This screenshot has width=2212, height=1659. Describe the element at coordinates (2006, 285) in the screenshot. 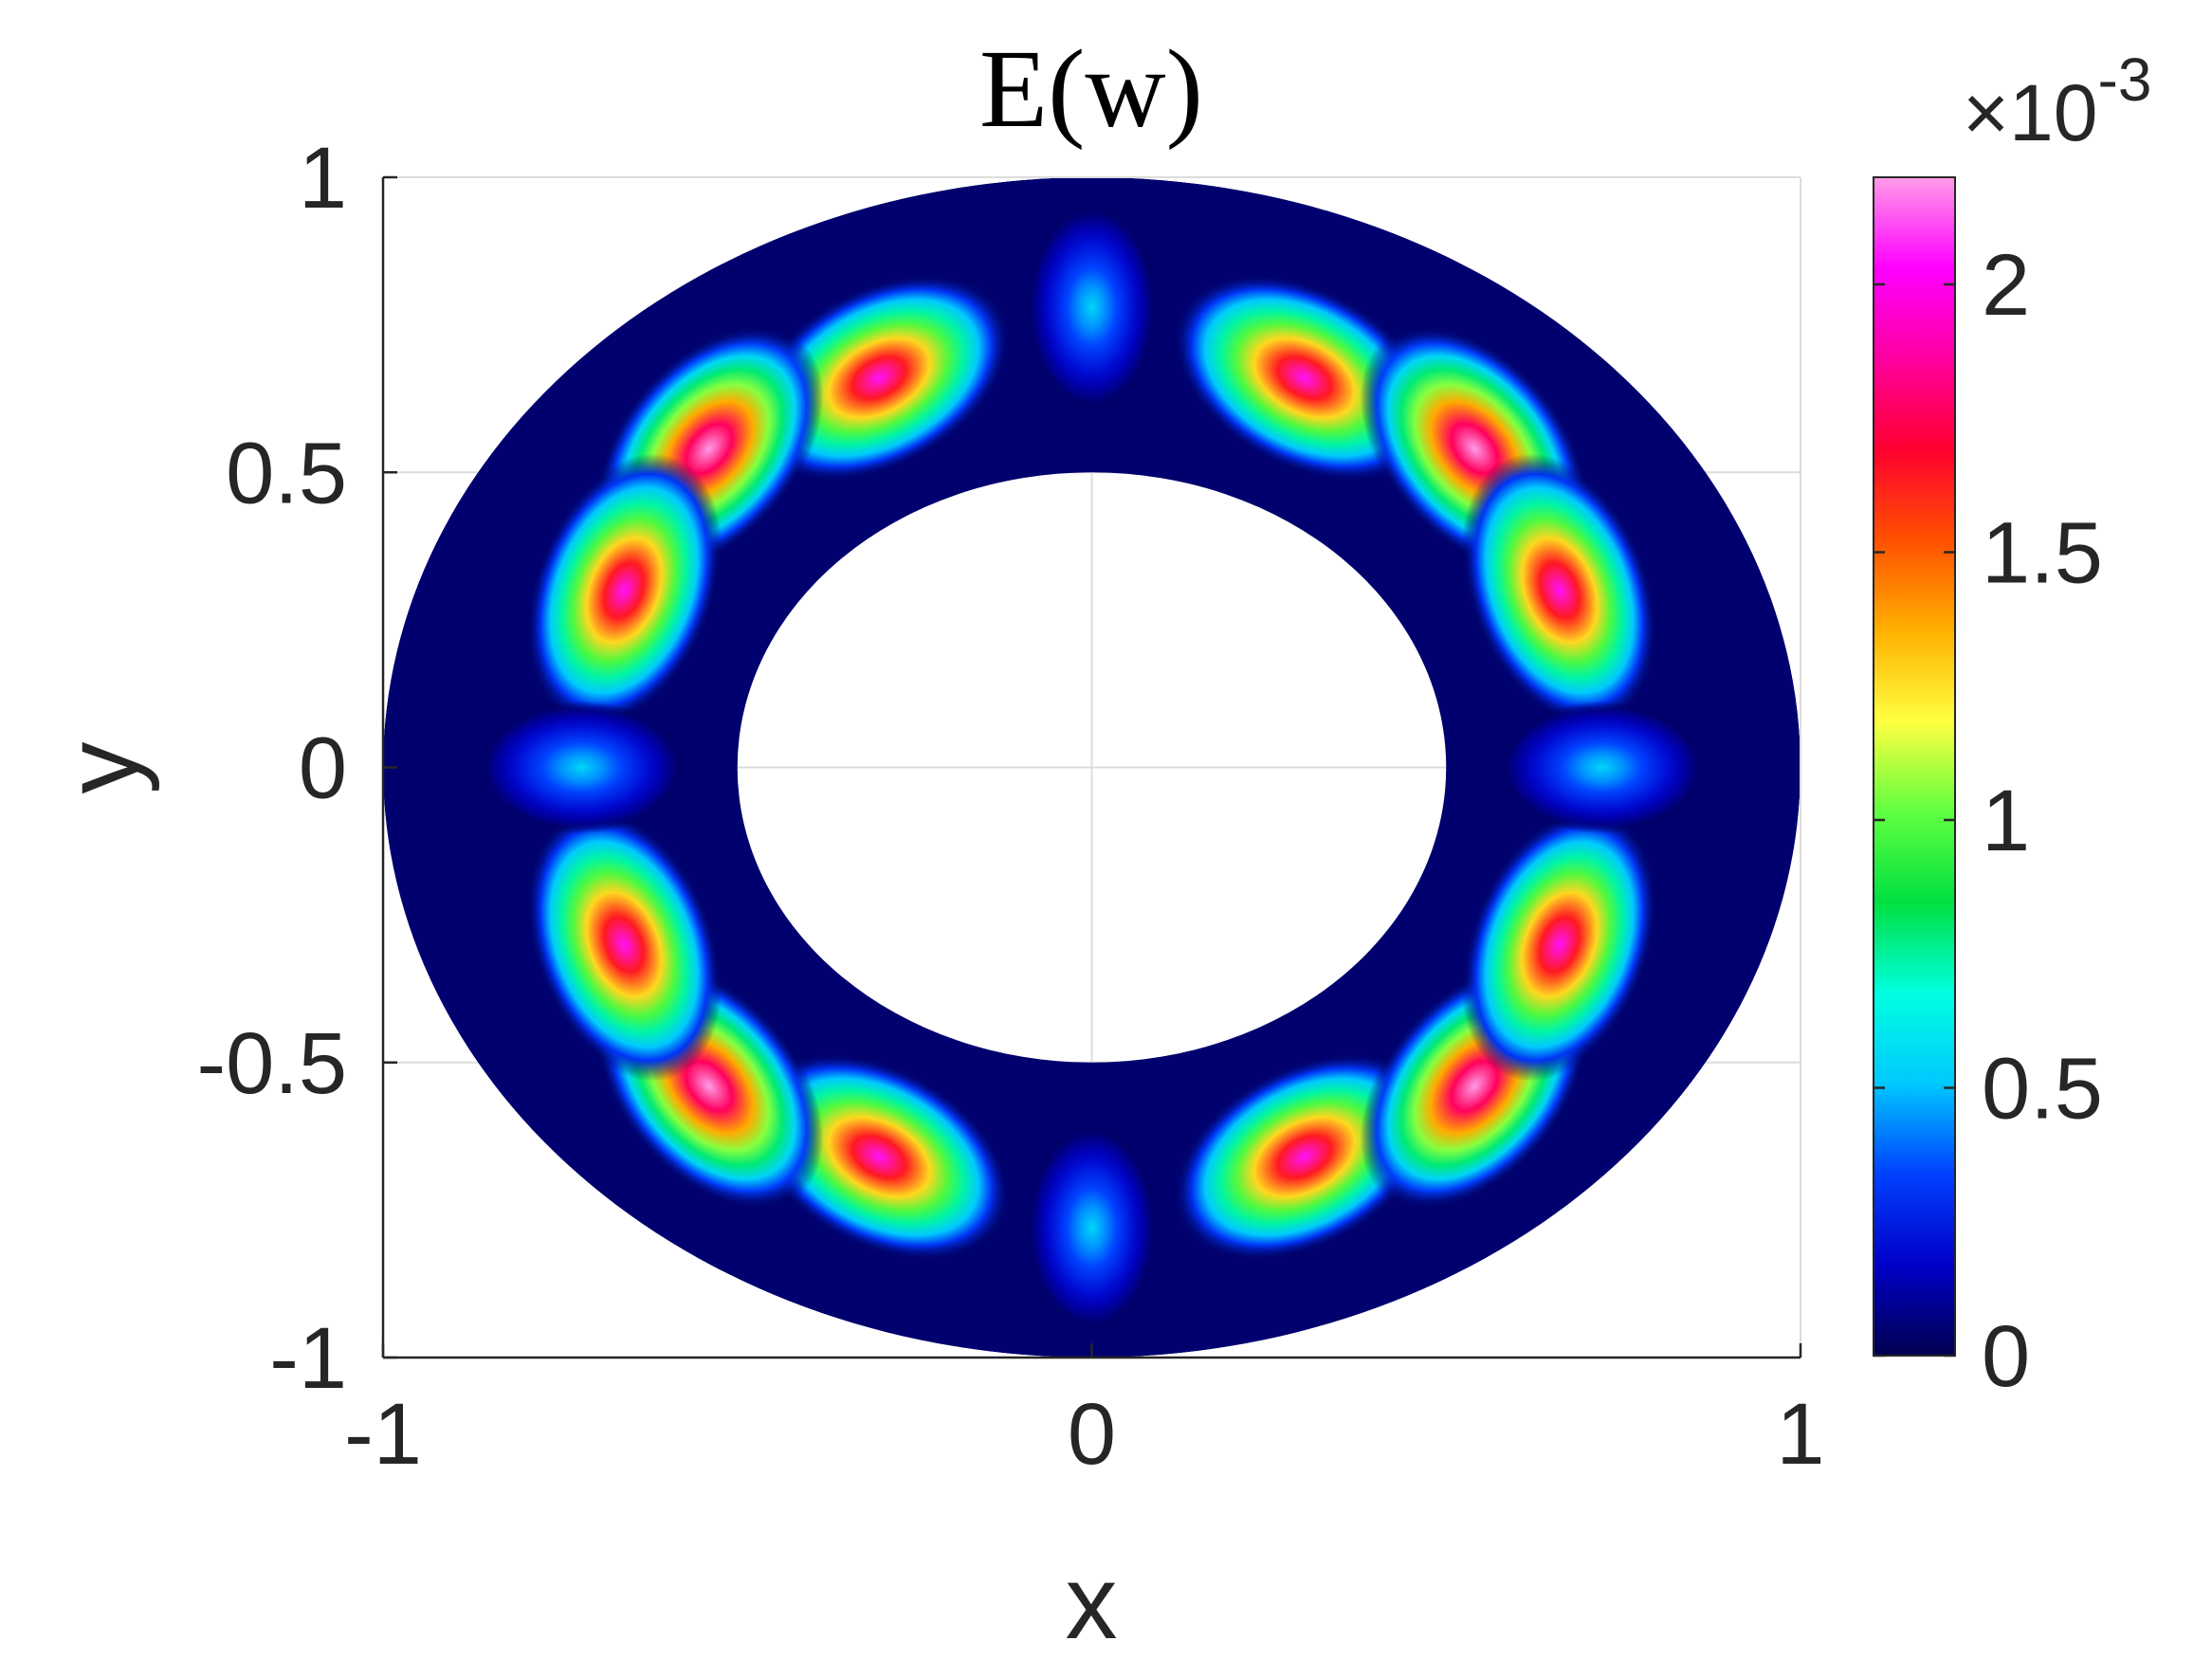

I see `colorbar-tick-label: 2` at that location.